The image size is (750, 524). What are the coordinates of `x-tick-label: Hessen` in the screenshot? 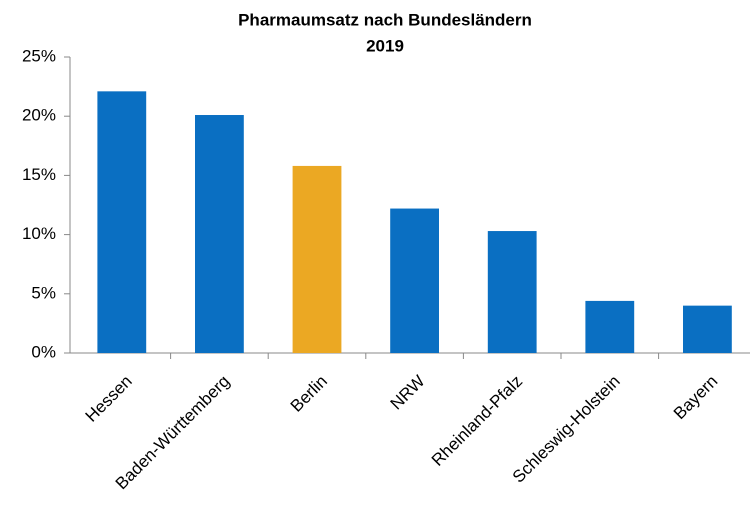 It's located at (109, 399).